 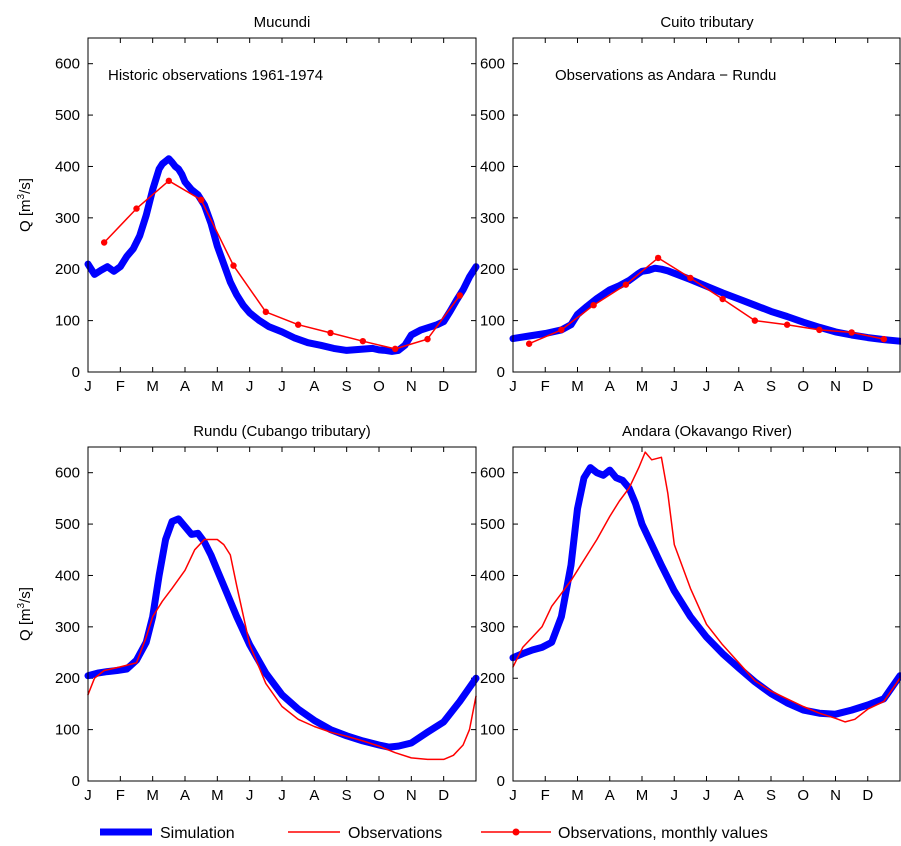 What do you see at coordinates (665, 75) in the screenshot?
I see `panel-annotation: Observations as Andara − Rundu` at bounding box center [665, 75].